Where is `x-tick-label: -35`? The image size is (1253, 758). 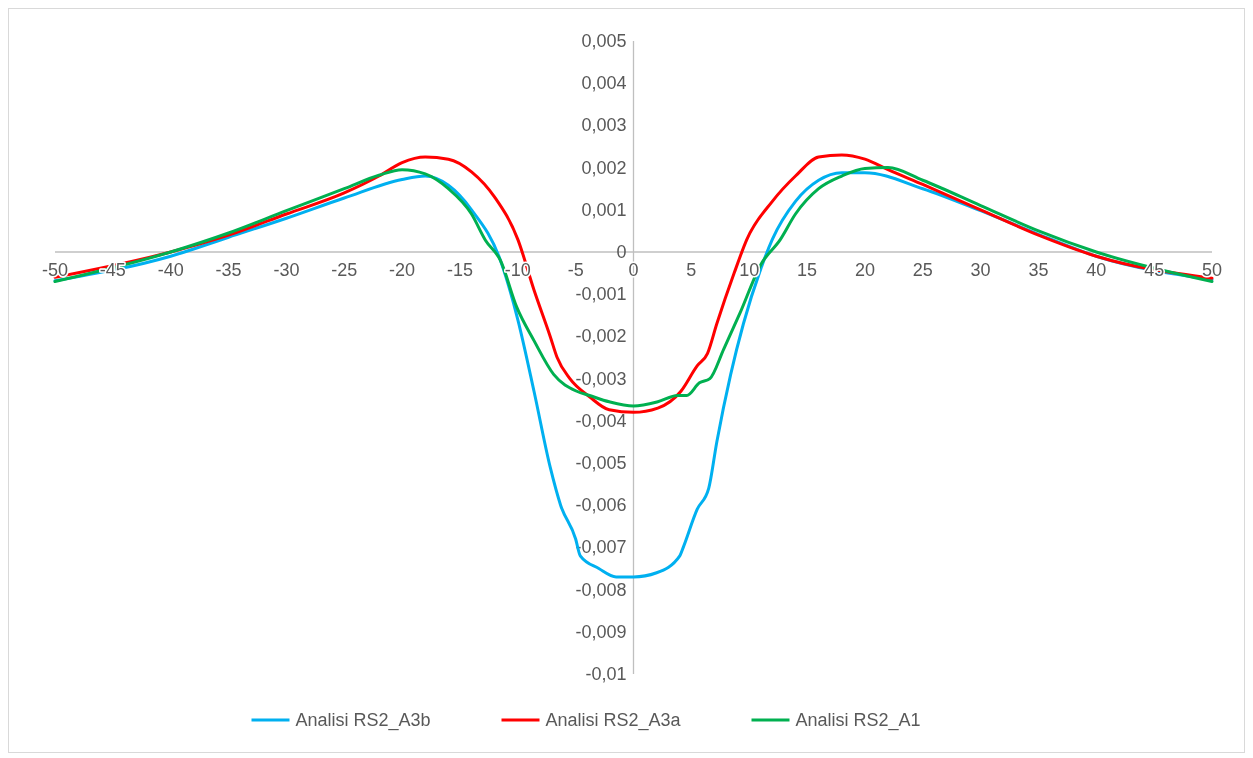 x-tick-label: -35 is located at coordinates (228, 270).